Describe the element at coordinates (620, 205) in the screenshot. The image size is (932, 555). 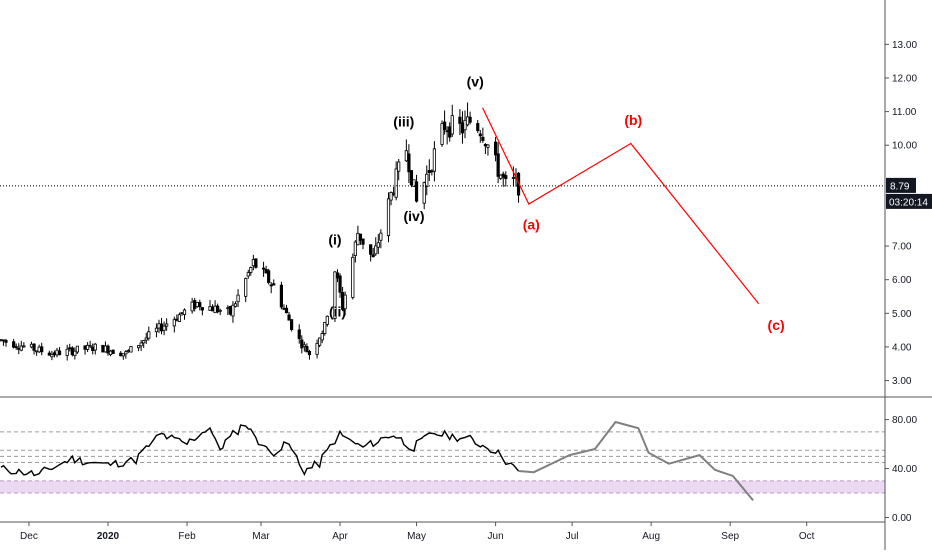
I see `wave-projection-line` at that location.